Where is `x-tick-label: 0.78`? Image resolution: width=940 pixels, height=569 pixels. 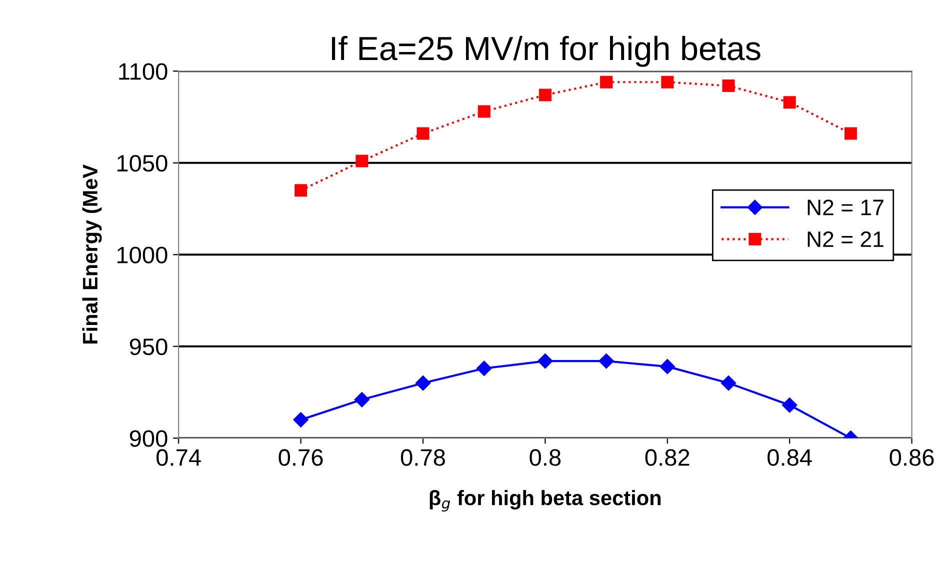 x-tick-label: 0.78 is located at coordinates (422, 457).